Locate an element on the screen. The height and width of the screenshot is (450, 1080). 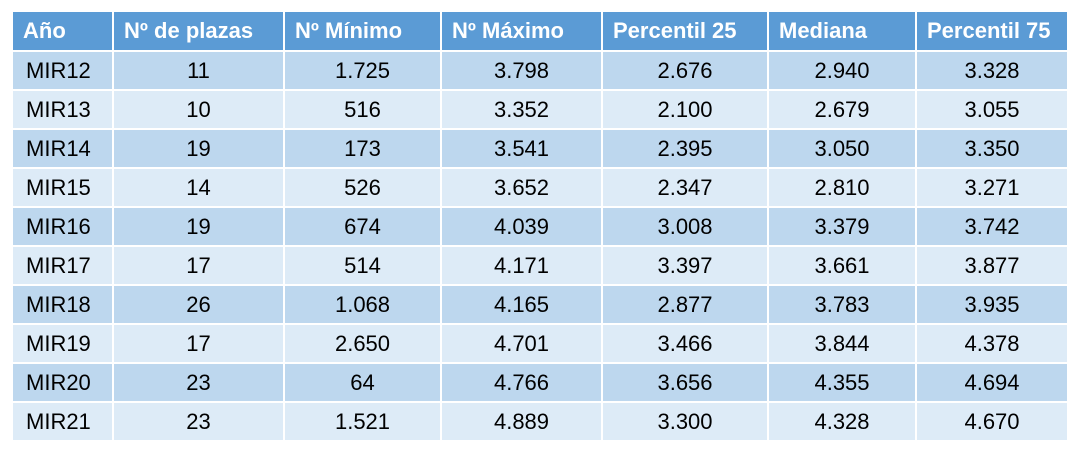
cell-num-places: 11 is located at coordinates (199, 70).